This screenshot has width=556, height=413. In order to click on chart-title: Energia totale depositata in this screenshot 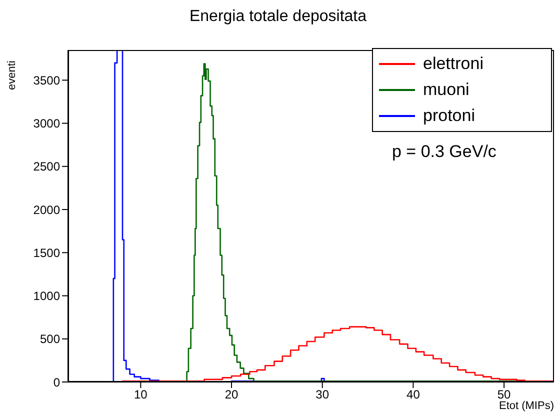, I will do `click(278, 17)`.